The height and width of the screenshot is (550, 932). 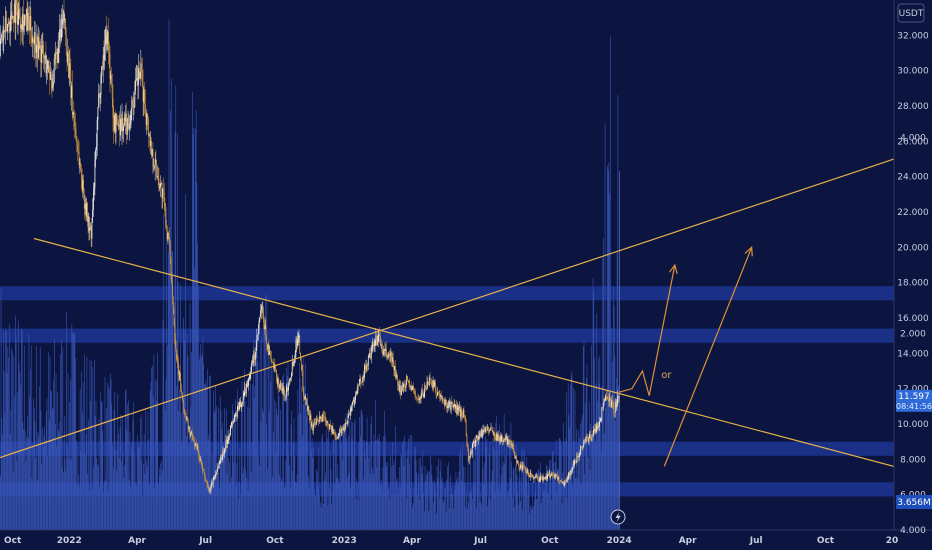 I want to click on price-scale-bg, so click(x=913, y=275).